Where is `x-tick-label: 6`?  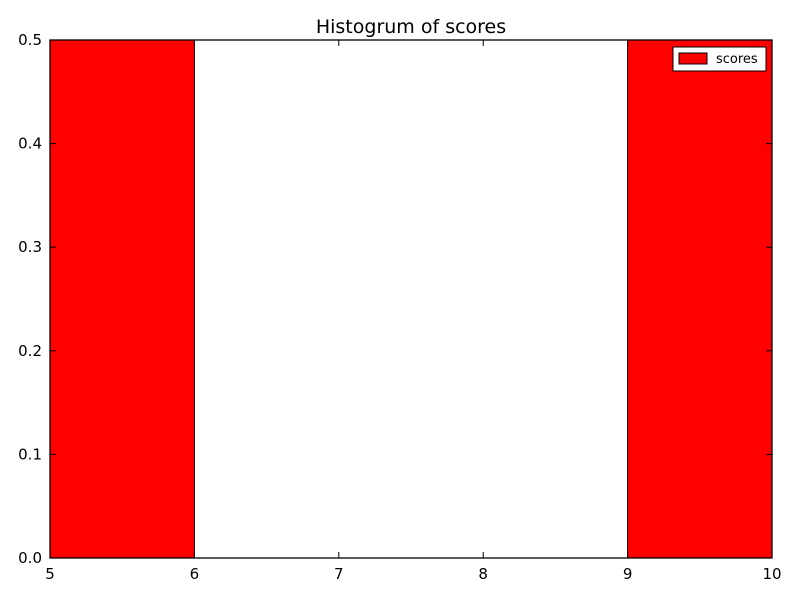
x-tick-label: 6 is located at coordinates (195, 574).